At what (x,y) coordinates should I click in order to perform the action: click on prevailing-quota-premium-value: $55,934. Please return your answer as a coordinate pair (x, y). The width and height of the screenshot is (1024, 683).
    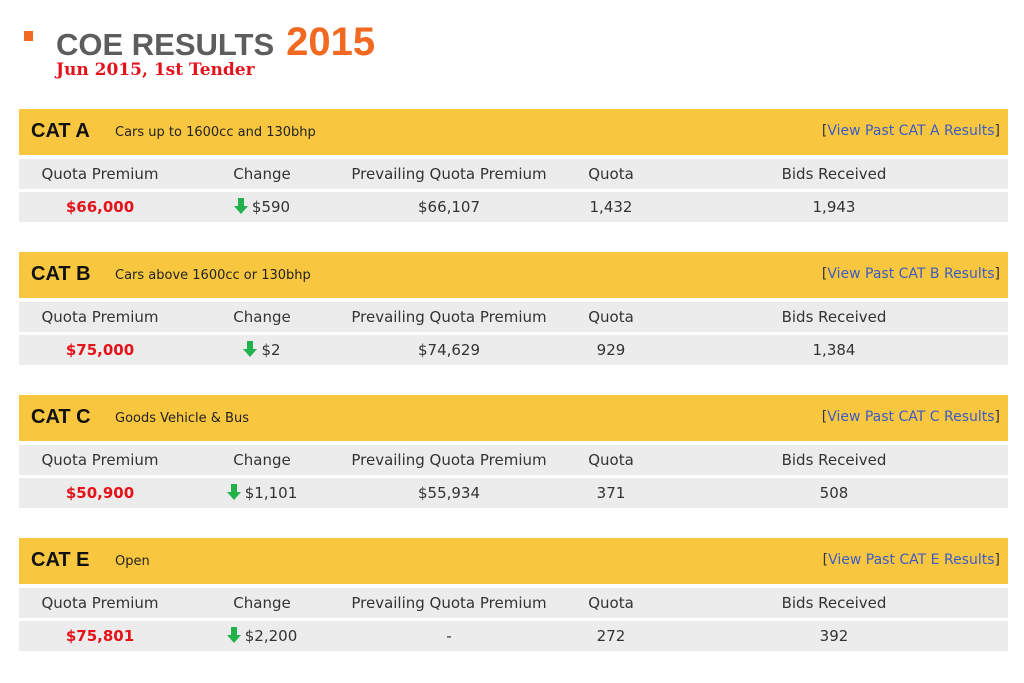
    Looking at the image, I should click on (449, 493).